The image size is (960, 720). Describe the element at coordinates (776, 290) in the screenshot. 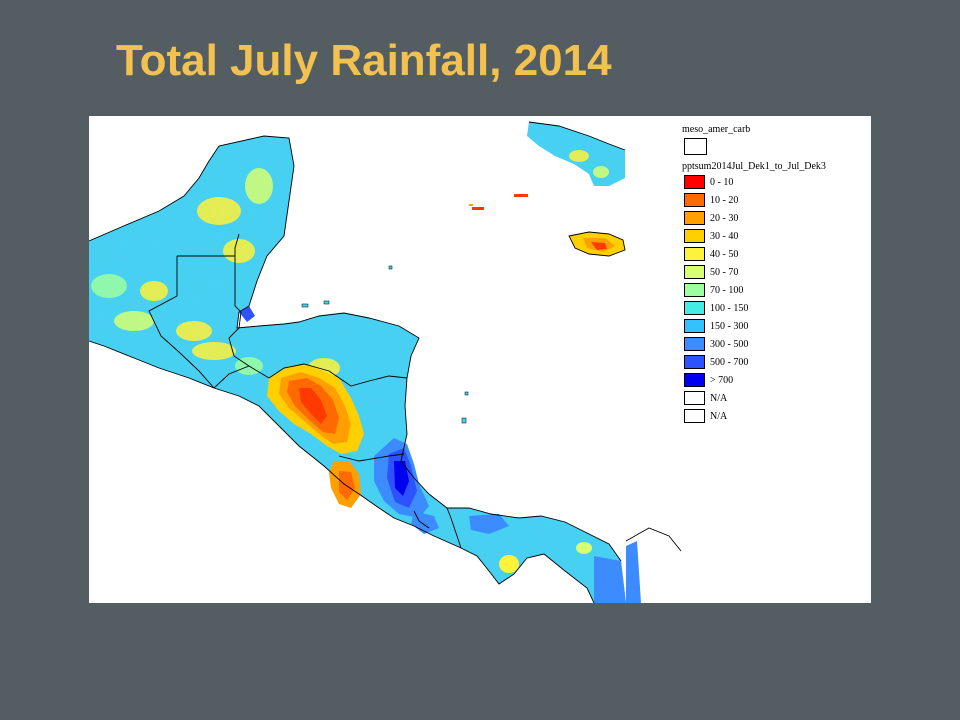

I see `legend-row: 70 - 100` at that location.